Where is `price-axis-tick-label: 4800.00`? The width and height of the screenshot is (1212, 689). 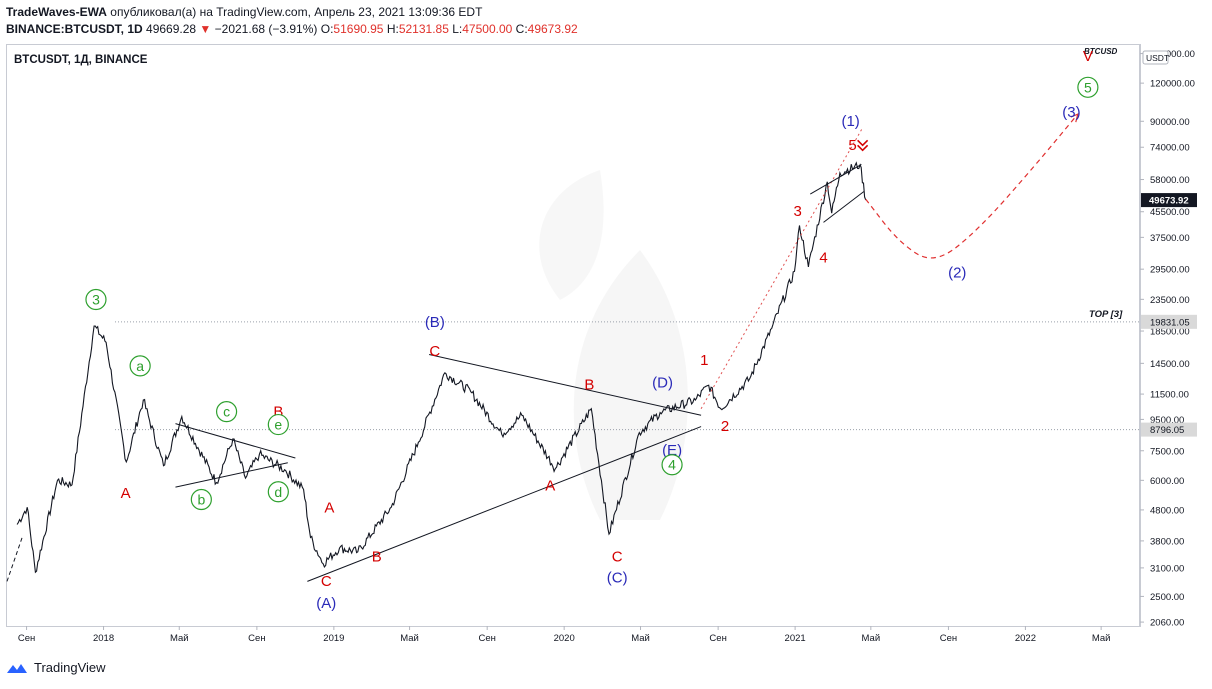 price-axis-tick-label: 4800.00 is located at coordinates (1167, 510).